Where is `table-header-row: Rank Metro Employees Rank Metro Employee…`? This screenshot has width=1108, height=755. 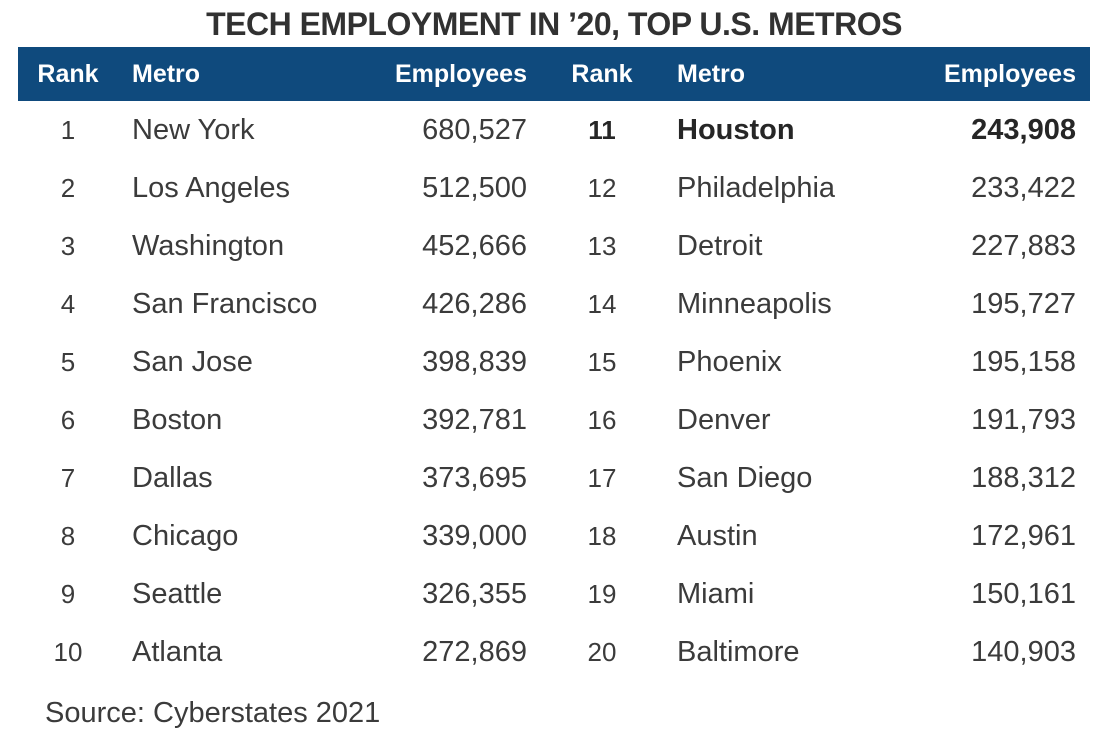 table-header-row: Rank Metro Employees Rank Metro Employee… is located at coordinates (554, 74).